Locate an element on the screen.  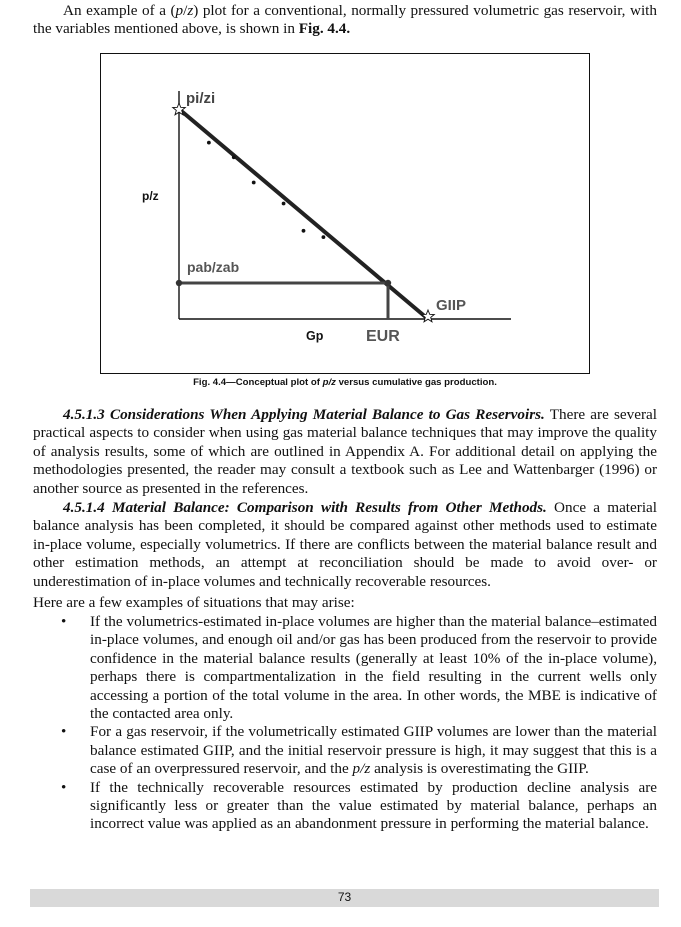
star-giip-icon is located at coordinates (428, 315).